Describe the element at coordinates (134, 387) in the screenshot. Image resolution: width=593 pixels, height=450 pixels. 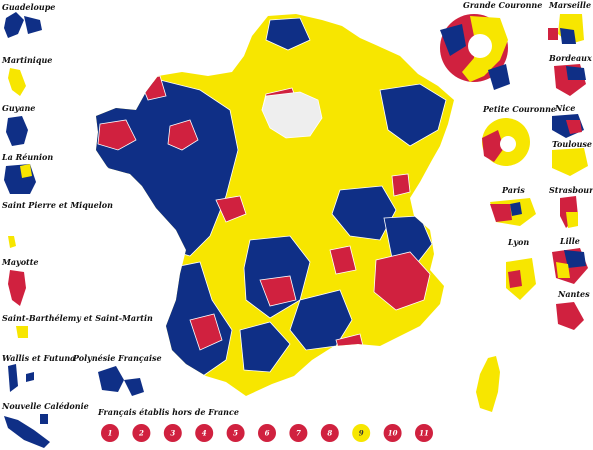
I see `polynesie-shape-east` at that location.